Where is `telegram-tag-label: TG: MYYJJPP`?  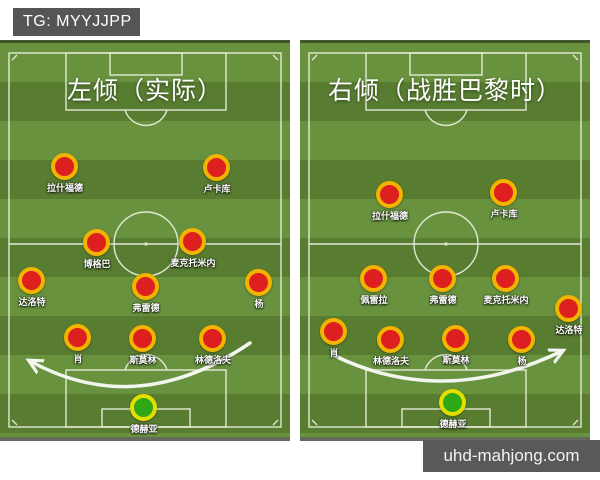
telegram-tag-label: TG: MYYJJPP is located at coordinates (77, 21).